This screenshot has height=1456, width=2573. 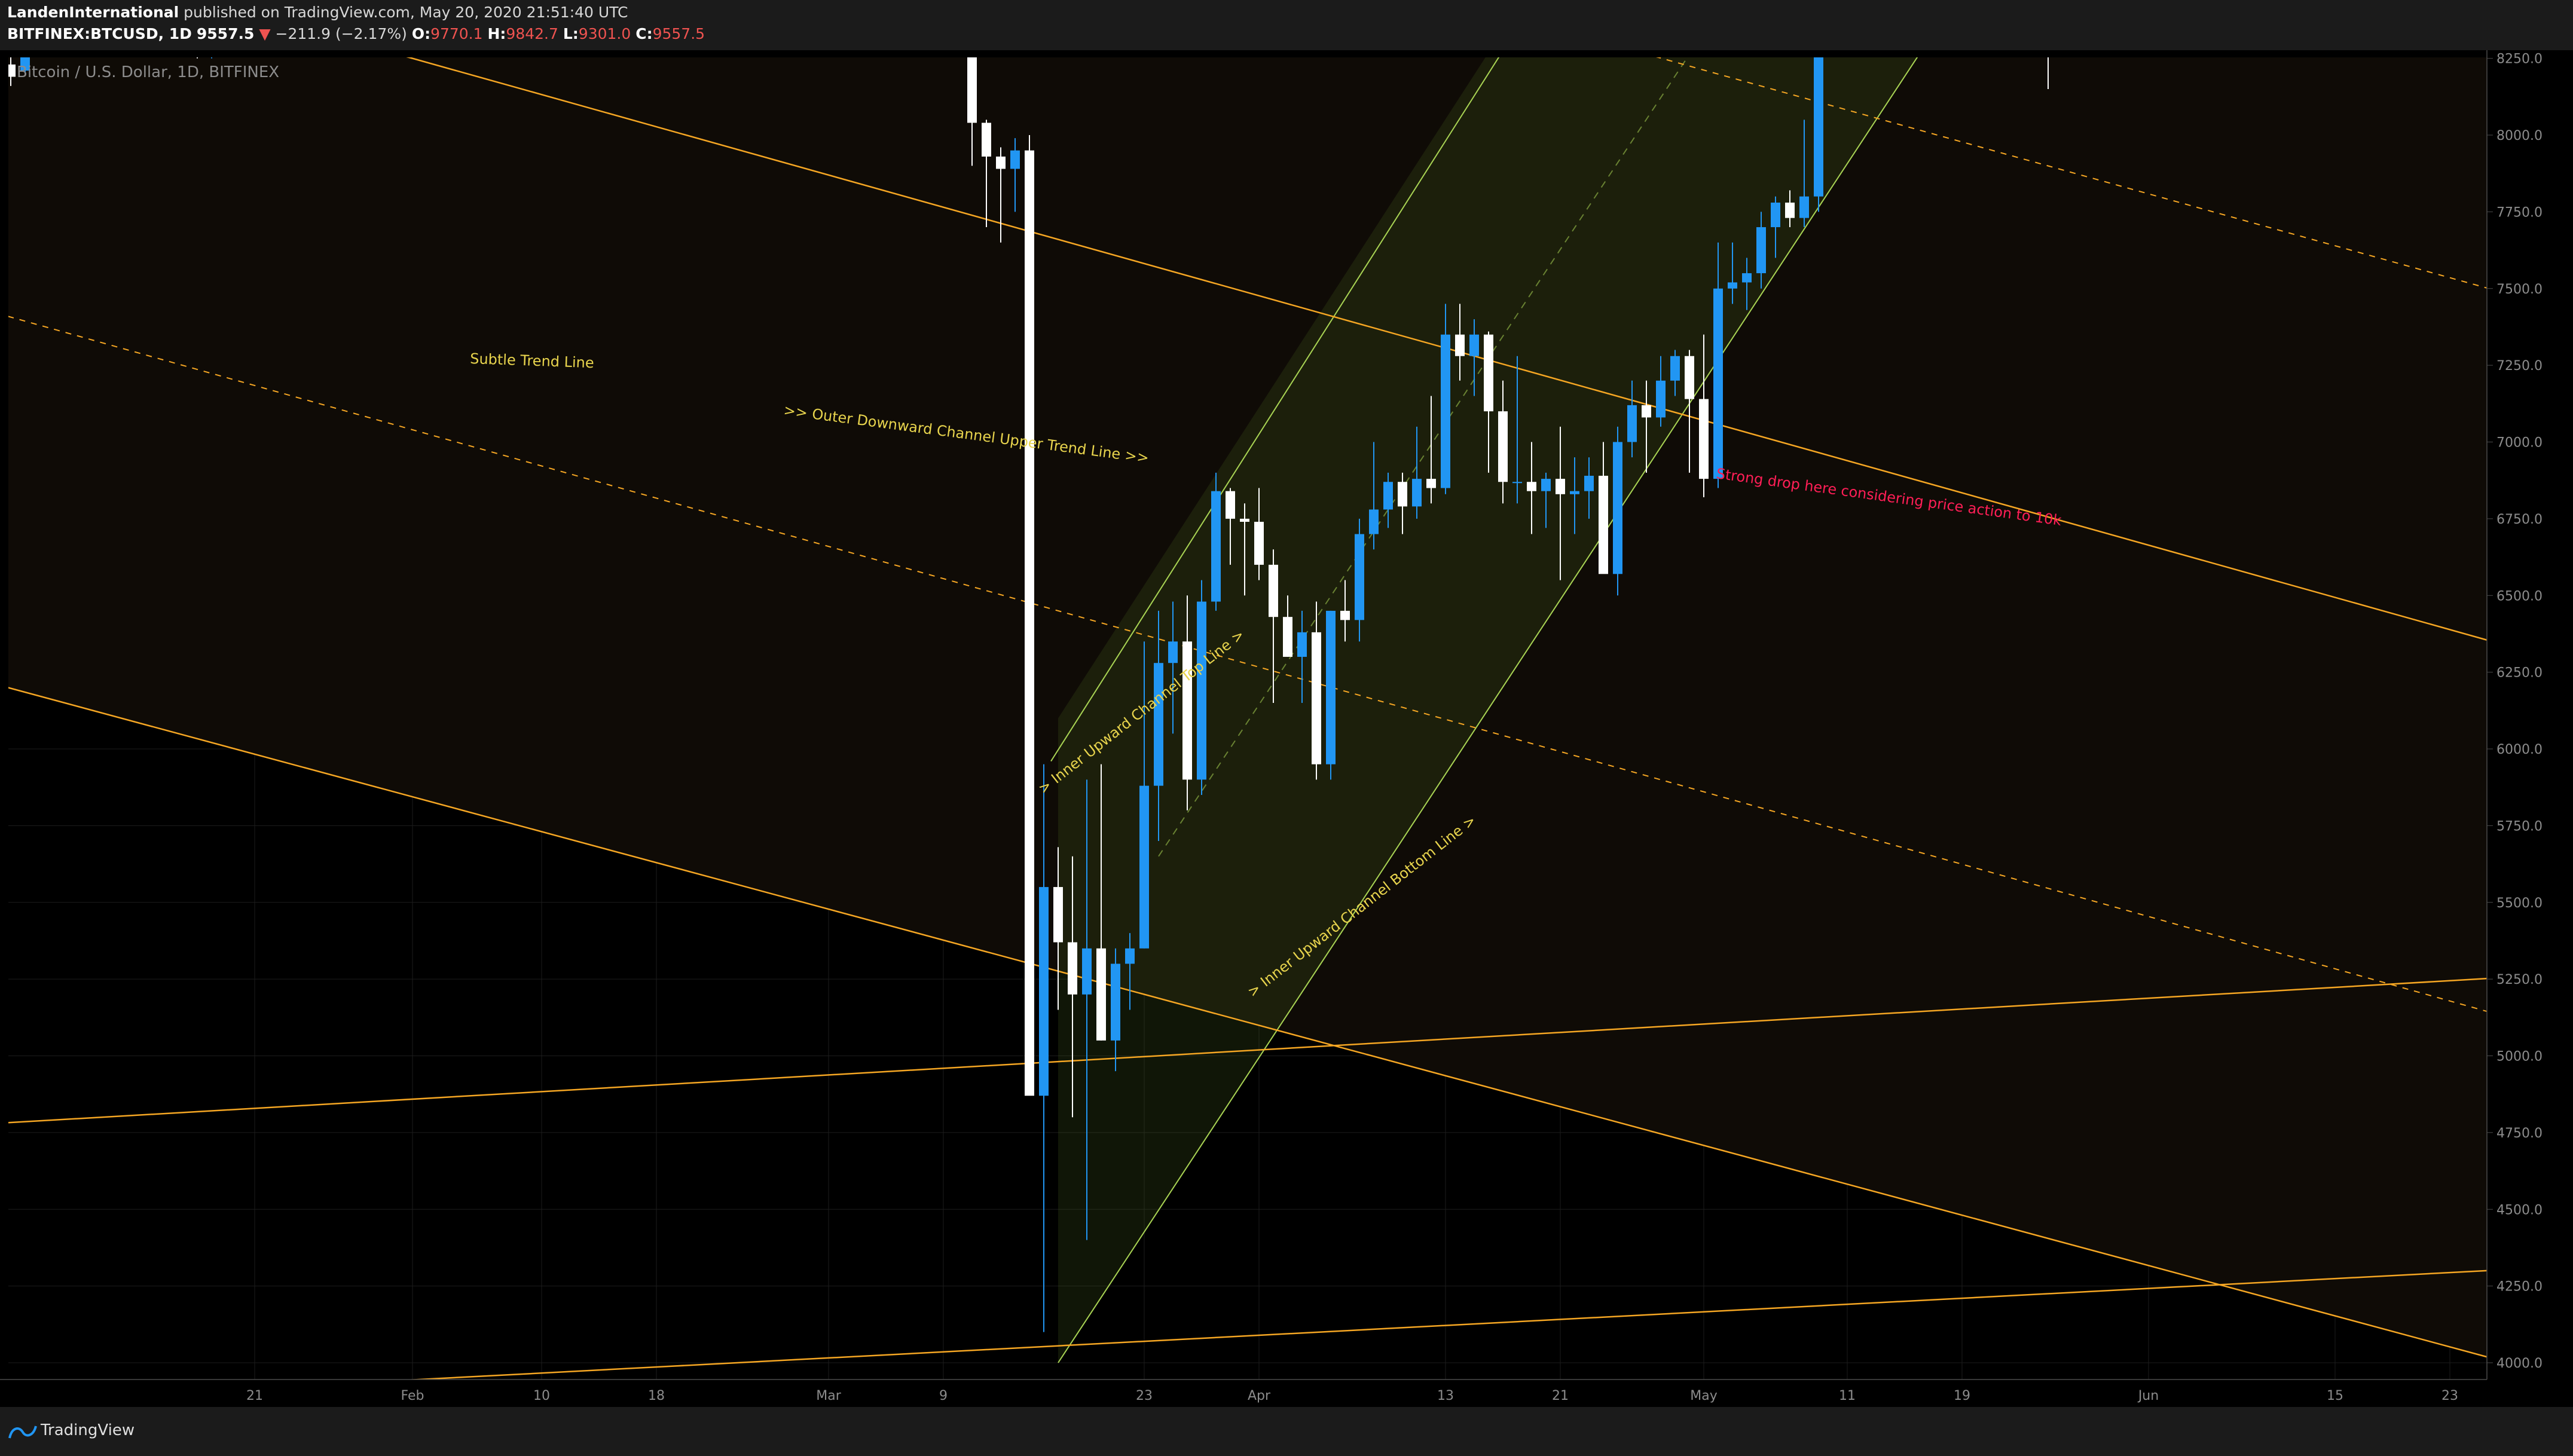 What do you see at coordinates (571, 34) in the screenshot?
I see `low-label: L:` at bounding box center [571, 34].